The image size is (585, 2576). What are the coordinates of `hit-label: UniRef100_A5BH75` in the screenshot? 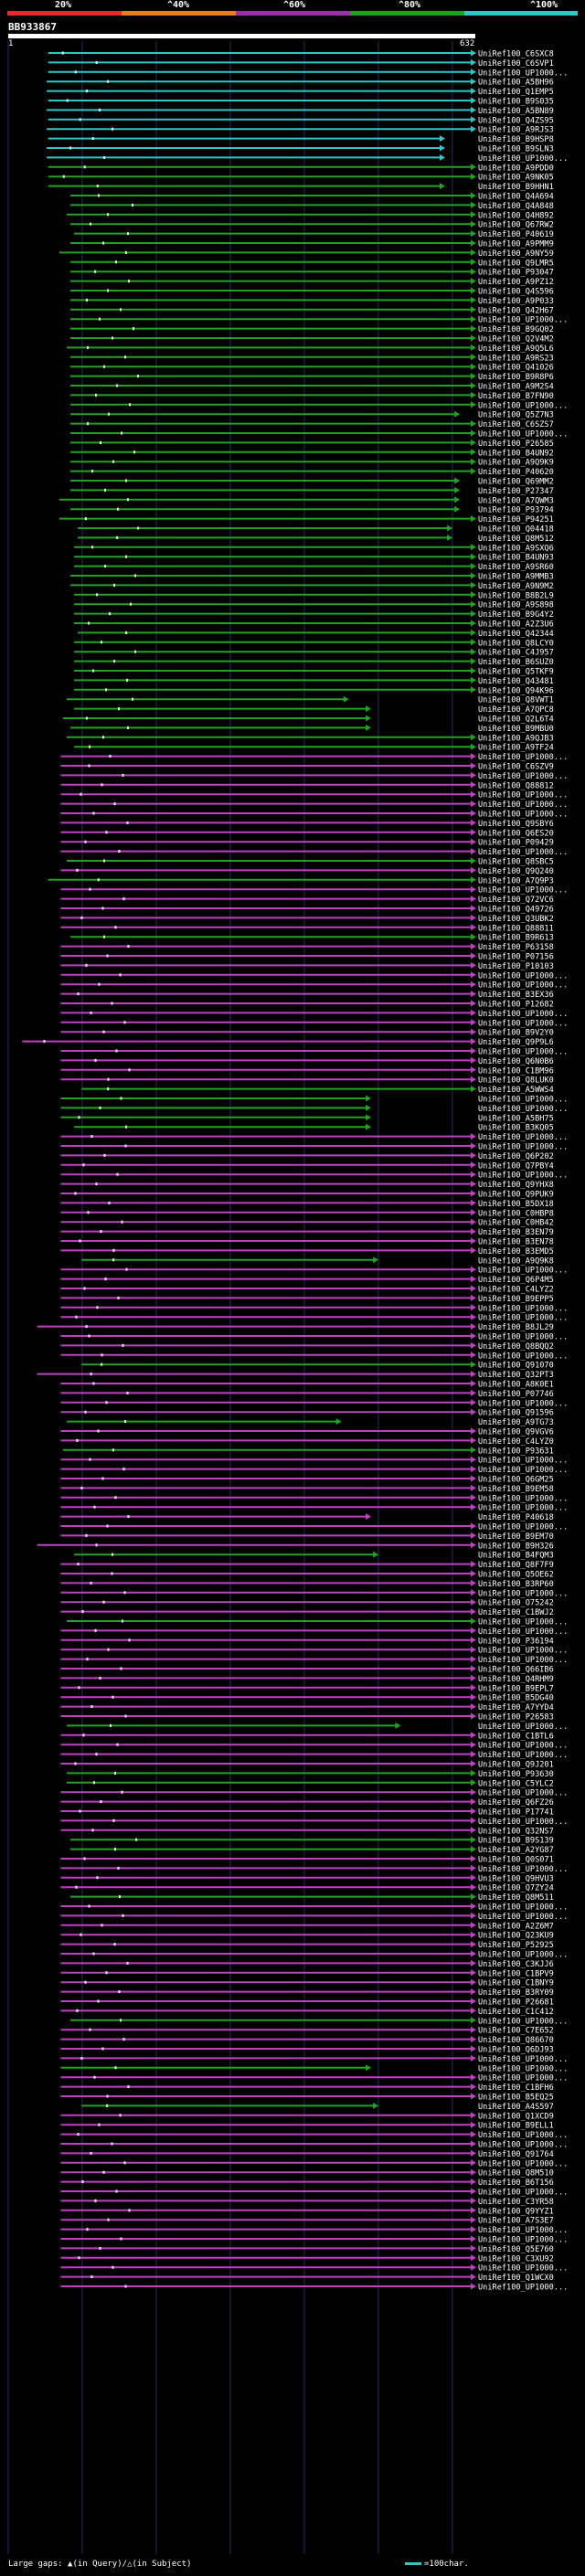 It's located at (516, 1118).